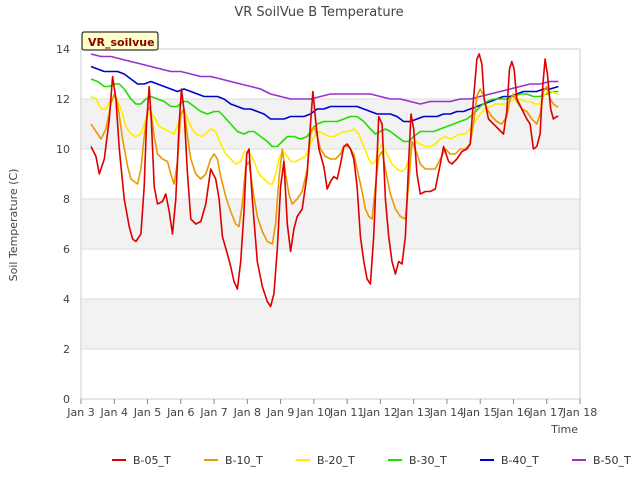 The image size is (640, 480). Describe the element at coordinates (147, 412) in the screenshot. I see `x-tick-label: Jan 5` at that location.